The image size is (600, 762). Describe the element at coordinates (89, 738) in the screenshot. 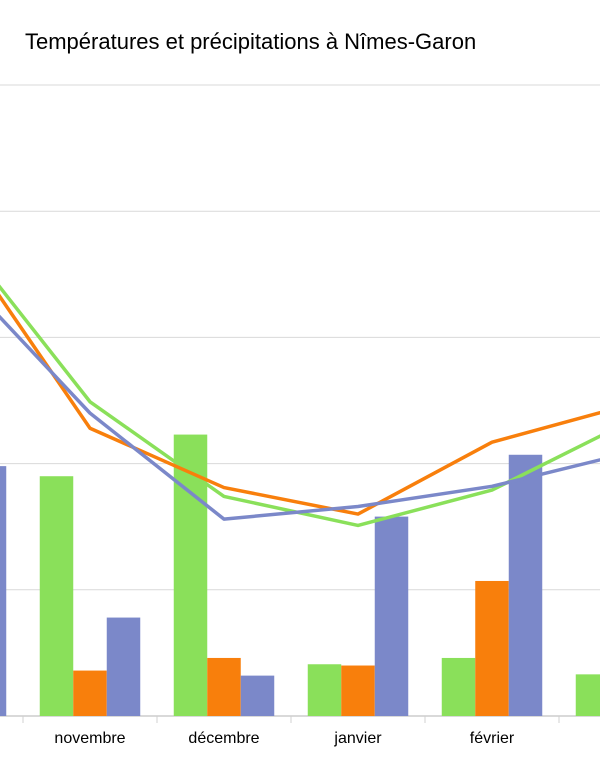

I see `x-tick-label: novembre` at that location.